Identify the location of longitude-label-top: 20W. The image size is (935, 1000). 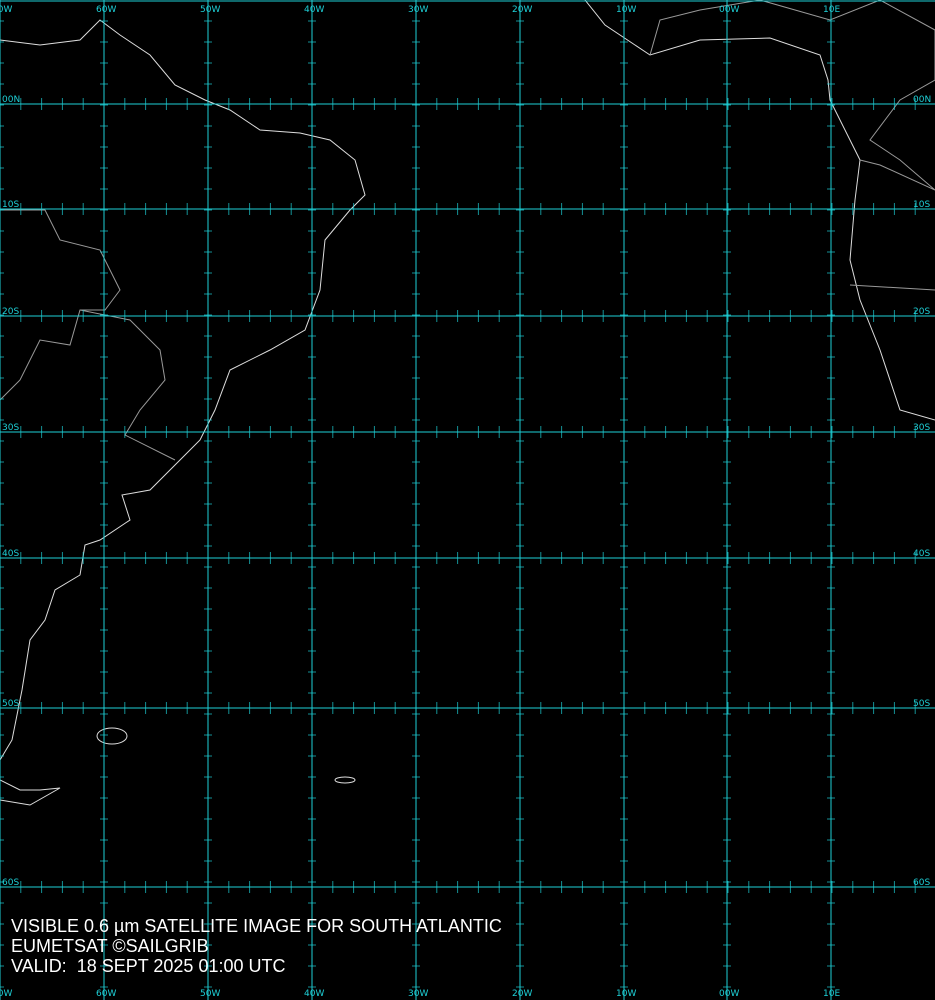
(522, 10).